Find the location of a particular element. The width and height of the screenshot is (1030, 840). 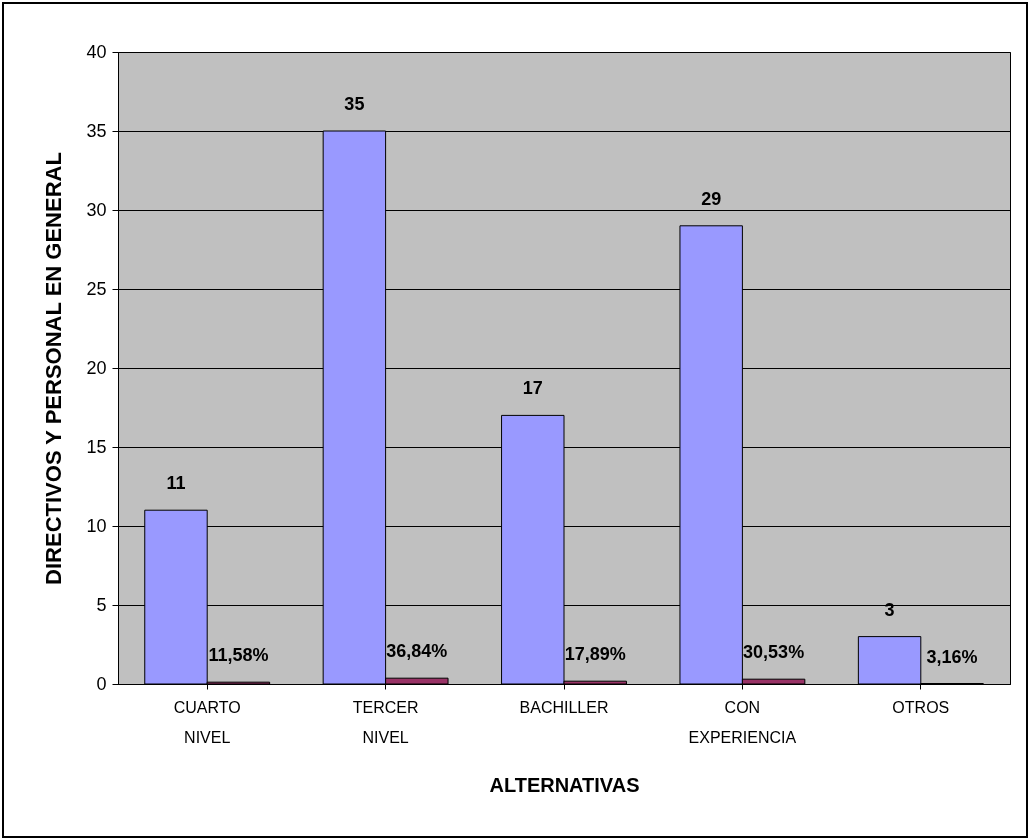

y-tick-label: 40 is located at coordinates (96, 51).